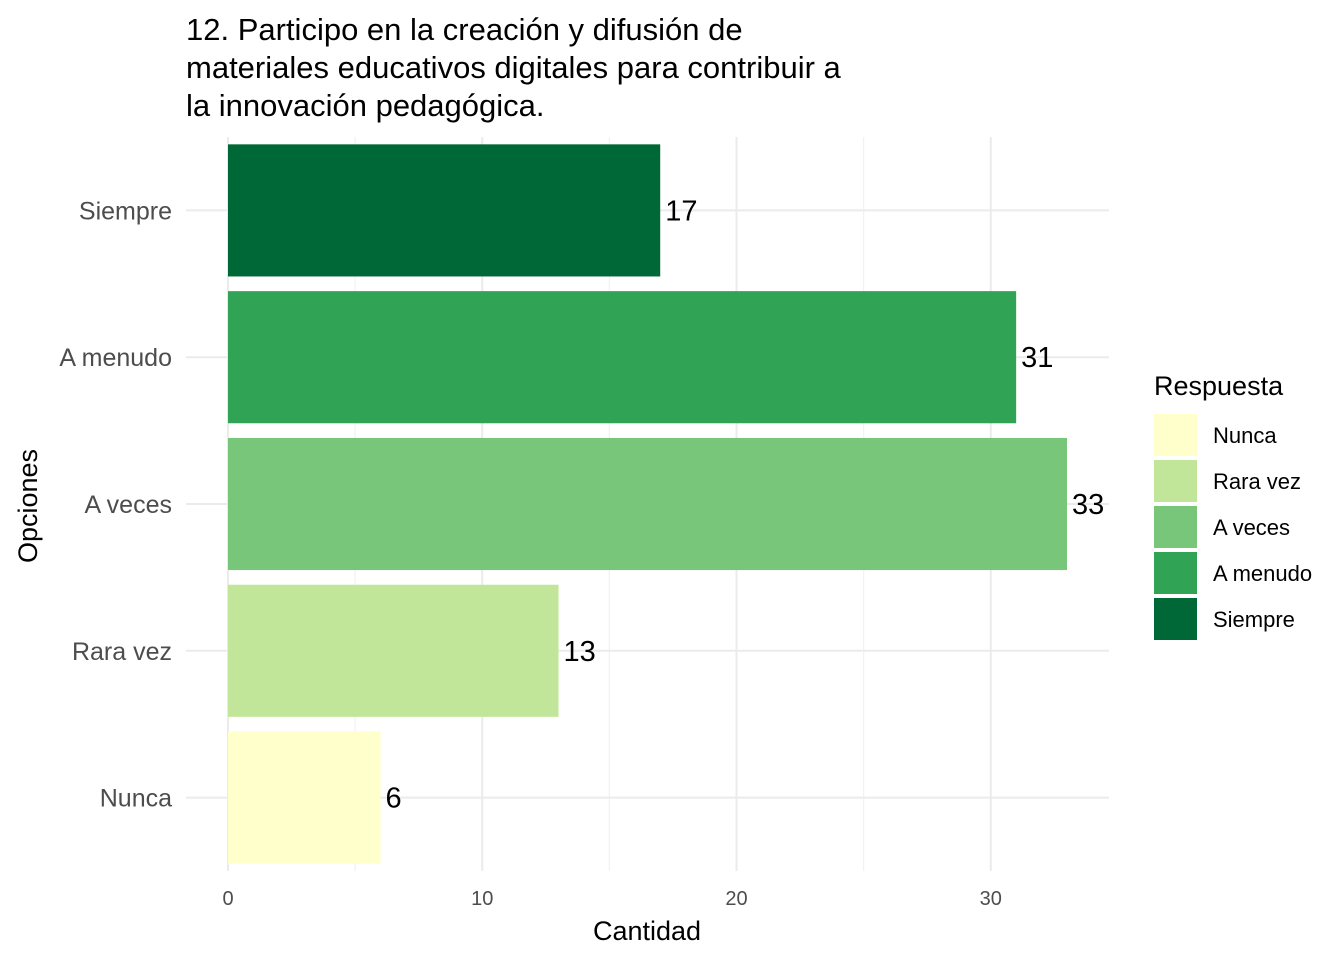  What do you see at coordinates (1254, 619) in the screenshot?
I see `legend-label: Siempre` at bounding box center [1254, 619].